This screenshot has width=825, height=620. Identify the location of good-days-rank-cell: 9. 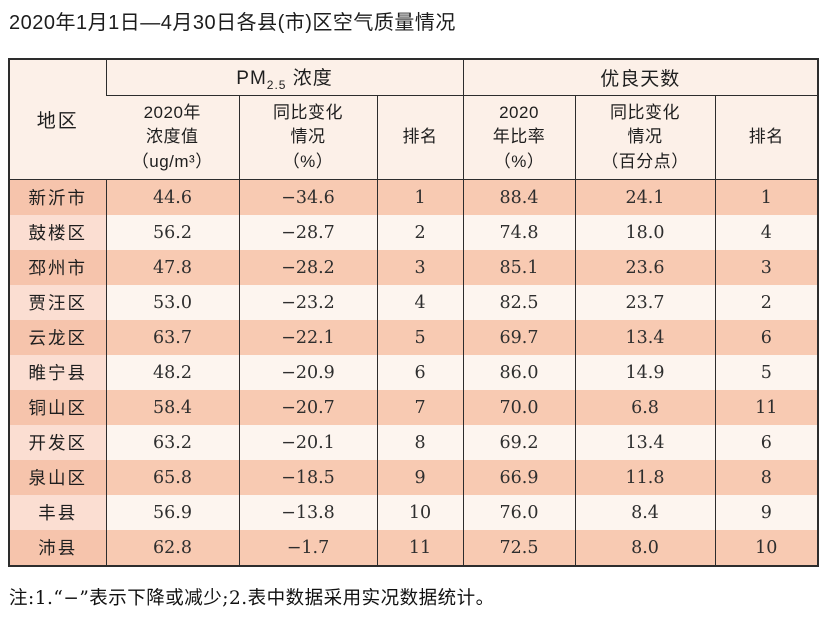
(766, 512).